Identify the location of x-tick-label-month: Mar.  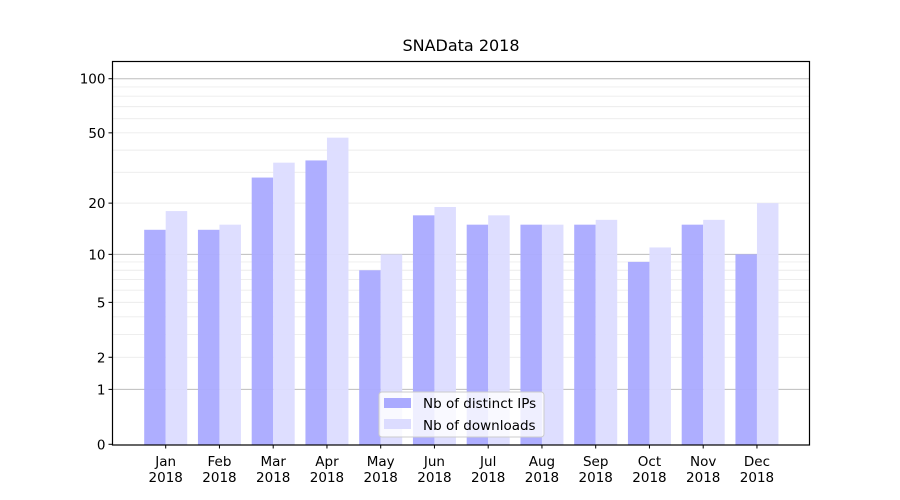
(273, 462).